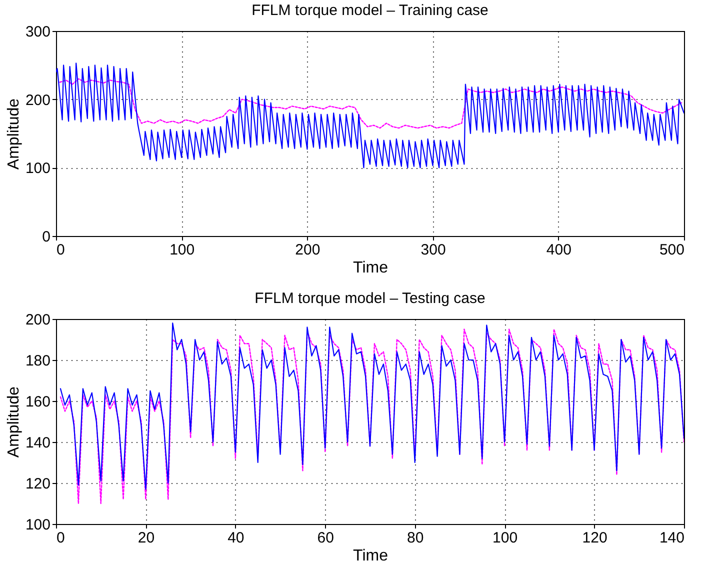 This screenshot has height=582, width=720. What do you see at coordinates (415, 538) in the screenshot?
I see `x-tick-label: 80` at bounding box center [415, 538].